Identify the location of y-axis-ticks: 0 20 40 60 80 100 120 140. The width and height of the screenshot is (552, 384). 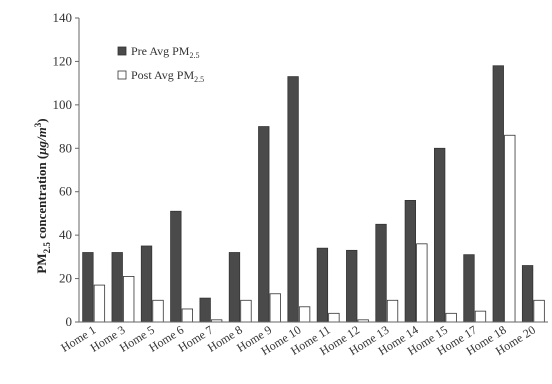
(66, 169).